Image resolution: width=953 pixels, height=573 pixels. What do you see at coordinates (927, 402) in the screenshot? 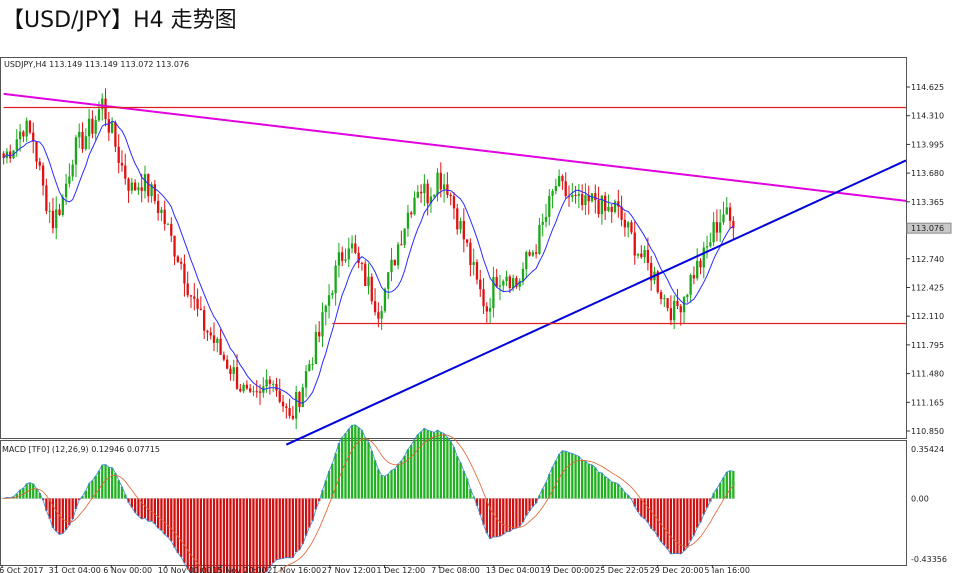
I see `price-y-tick-label: 111.165` at bounding box center [927, 402].